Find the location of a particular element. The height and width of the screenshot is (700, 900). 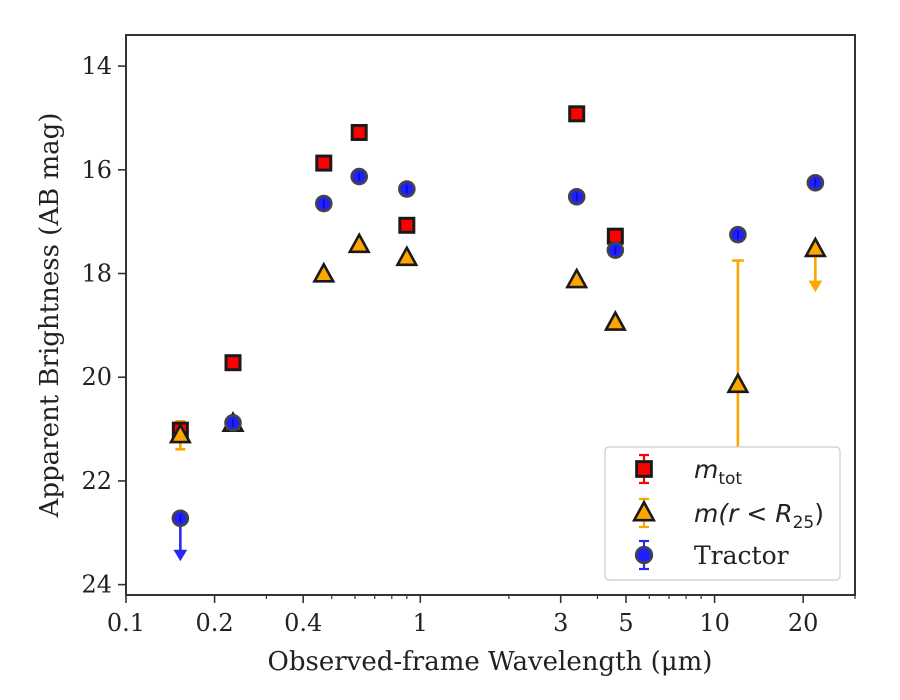

legend-circle-marker is located at coordinates (644, 555).